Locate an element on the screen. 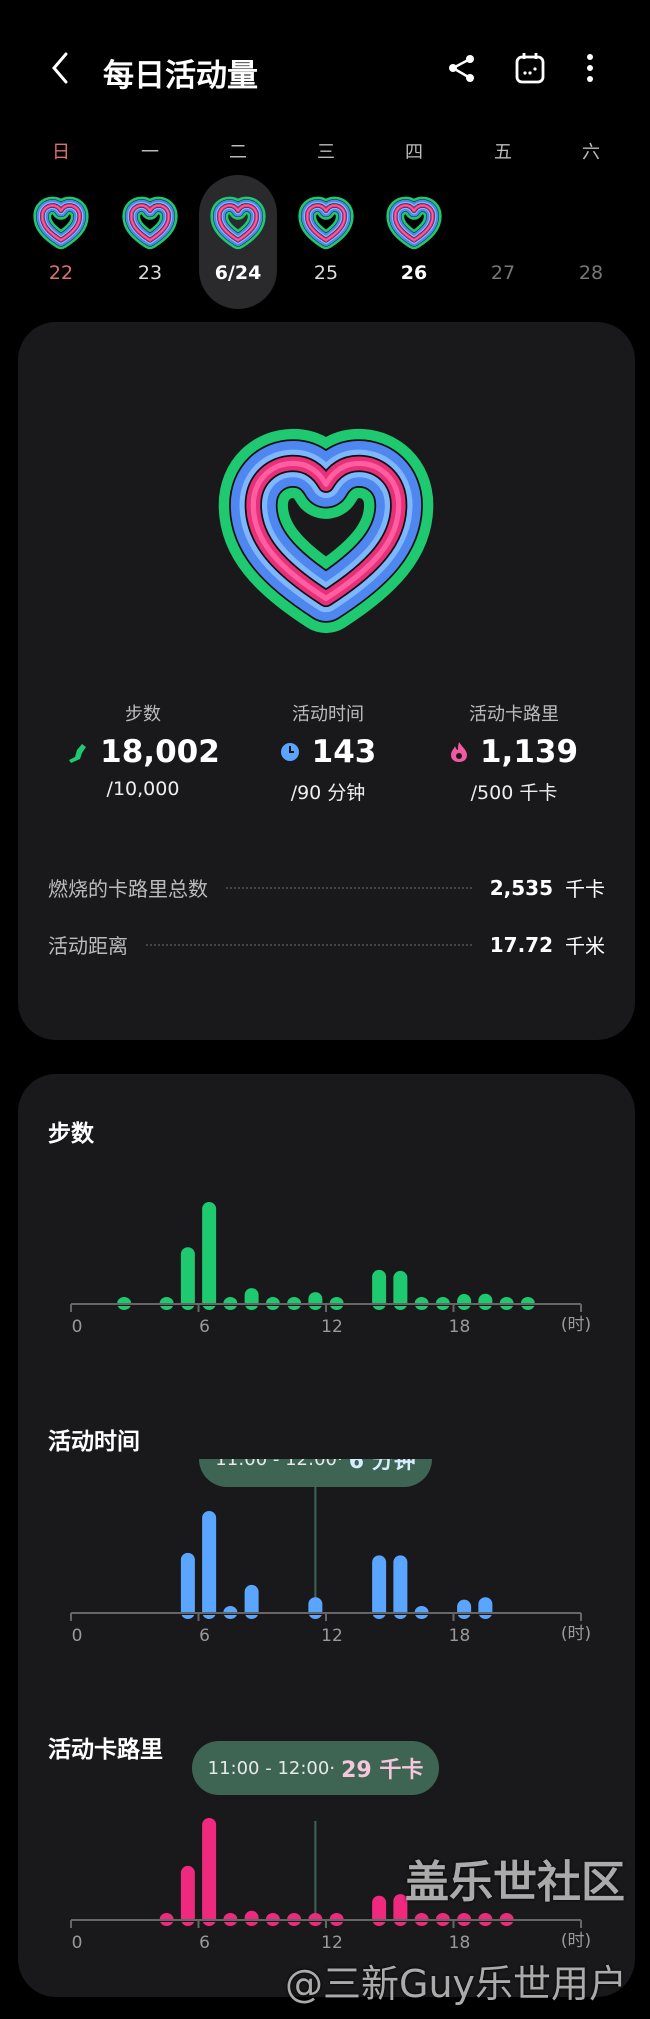 The height and width of the screenshot is (2019, 650). steps-label: 步数 is located at coordinates (143, 714).